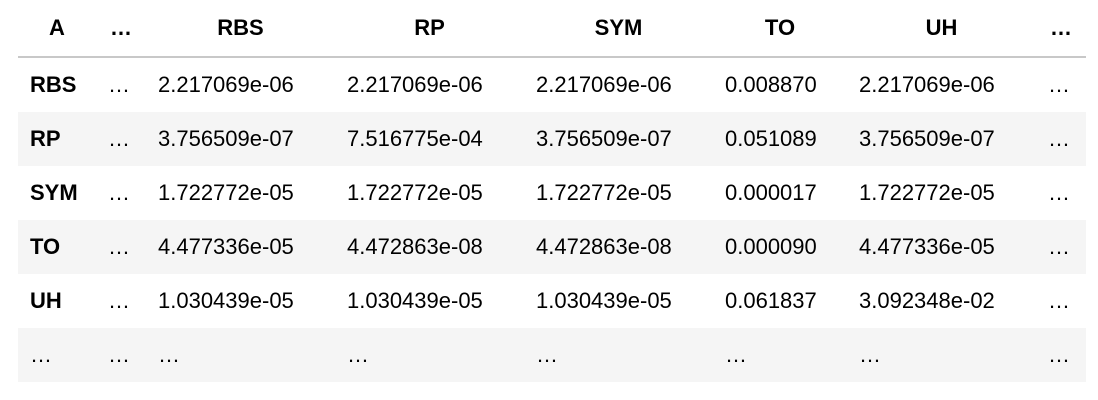 This screenshot has width=1098, height=400. Describe the element at coordinates (53, 84) in the screenshot. I see `row-index: RBS` at that location.